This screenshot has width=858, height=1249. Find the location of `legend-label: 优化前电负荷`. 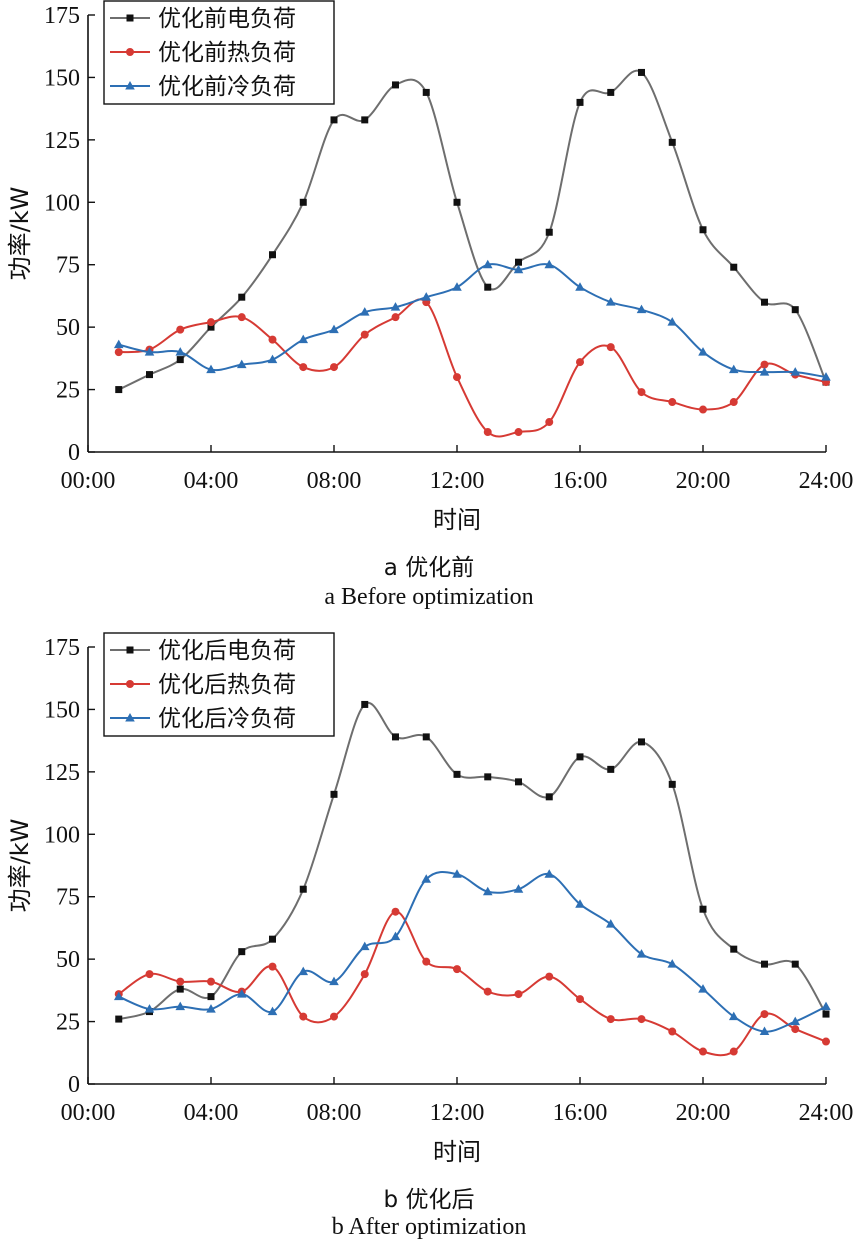

legend-label: 优化前电负荷 is located at coordinates (227, 19).